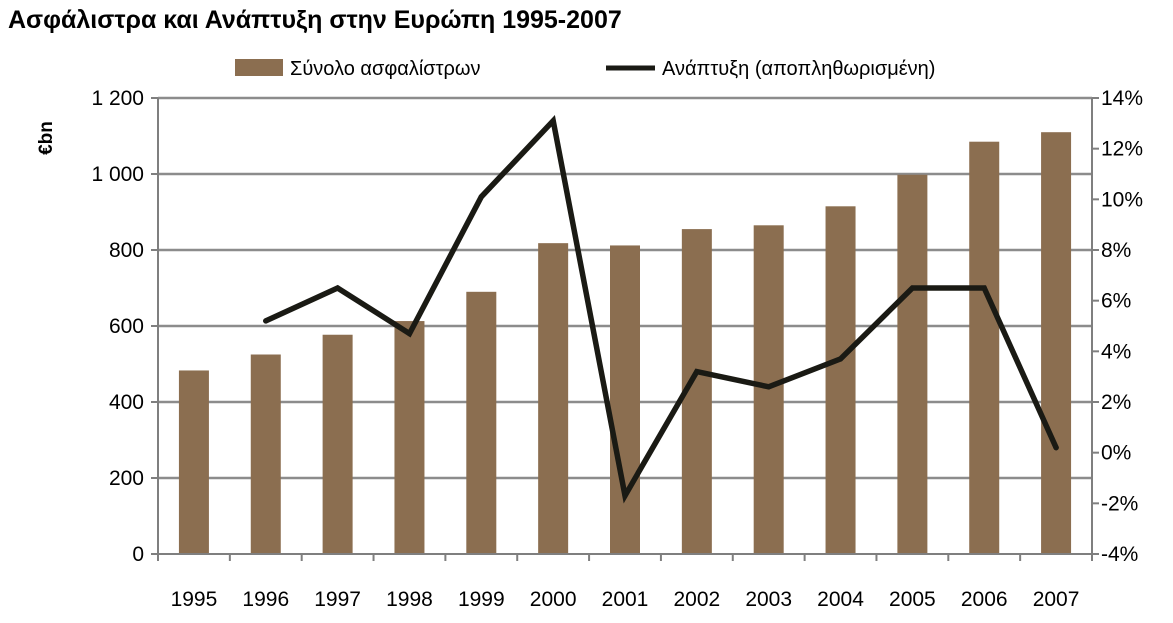  I want to click on x-tick-label: 2001, so click(625, 599).